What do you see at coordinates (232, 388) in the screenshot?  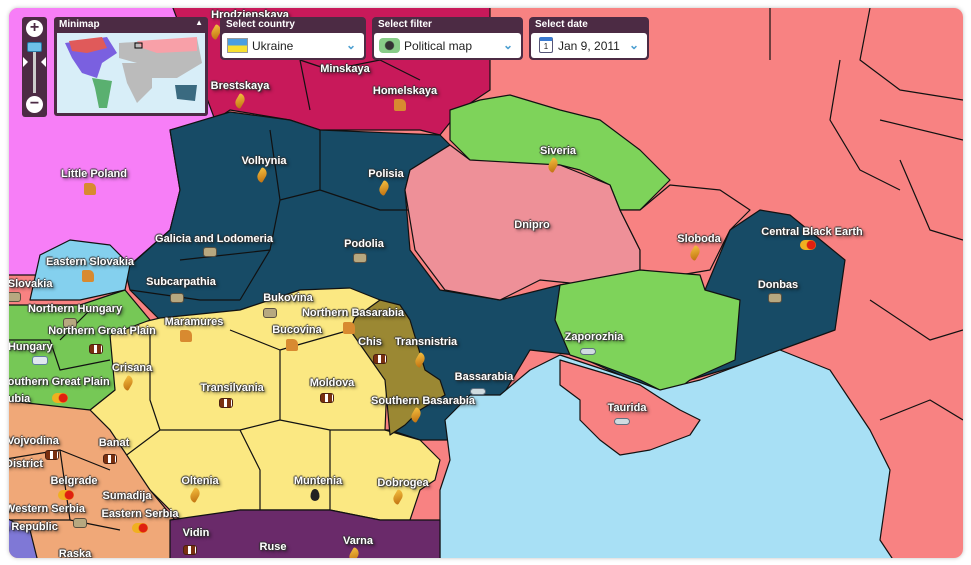 I see `region-label: Transilvania` at bounding box center [232, 388].